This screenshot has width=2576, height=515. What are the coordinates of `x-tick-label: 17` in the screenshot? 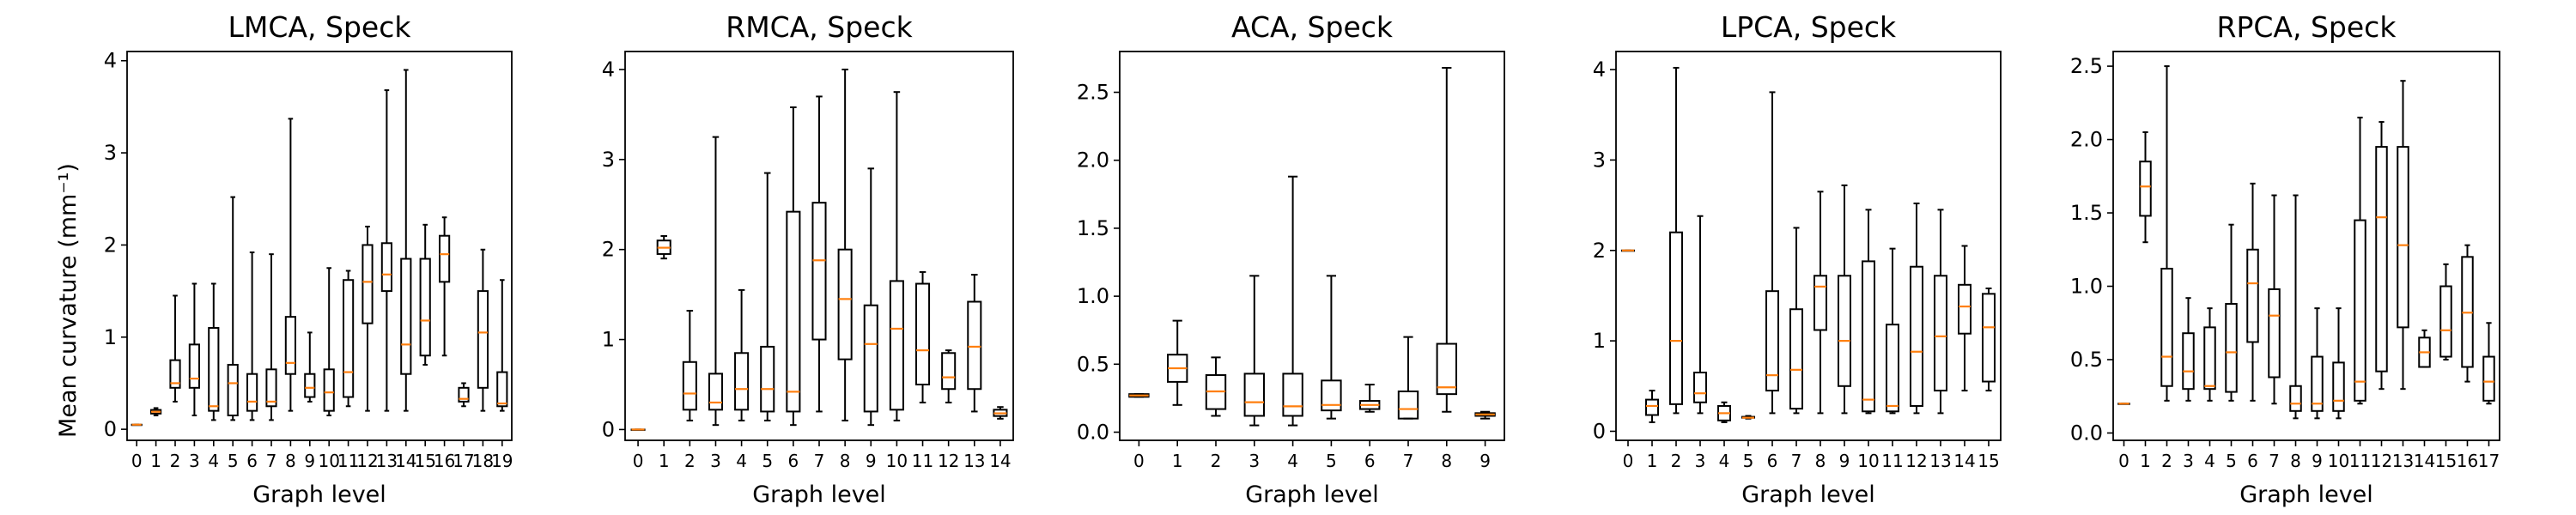 It's located at (463, 461).